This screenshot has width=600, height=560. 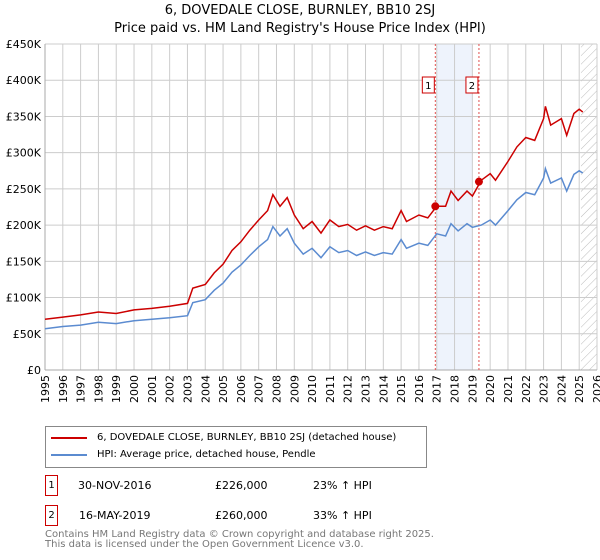 What do you see at coordinates (24, 153) in the screenshot?
I see `y-tick-label: £300K` at bounding box center [24, 153].